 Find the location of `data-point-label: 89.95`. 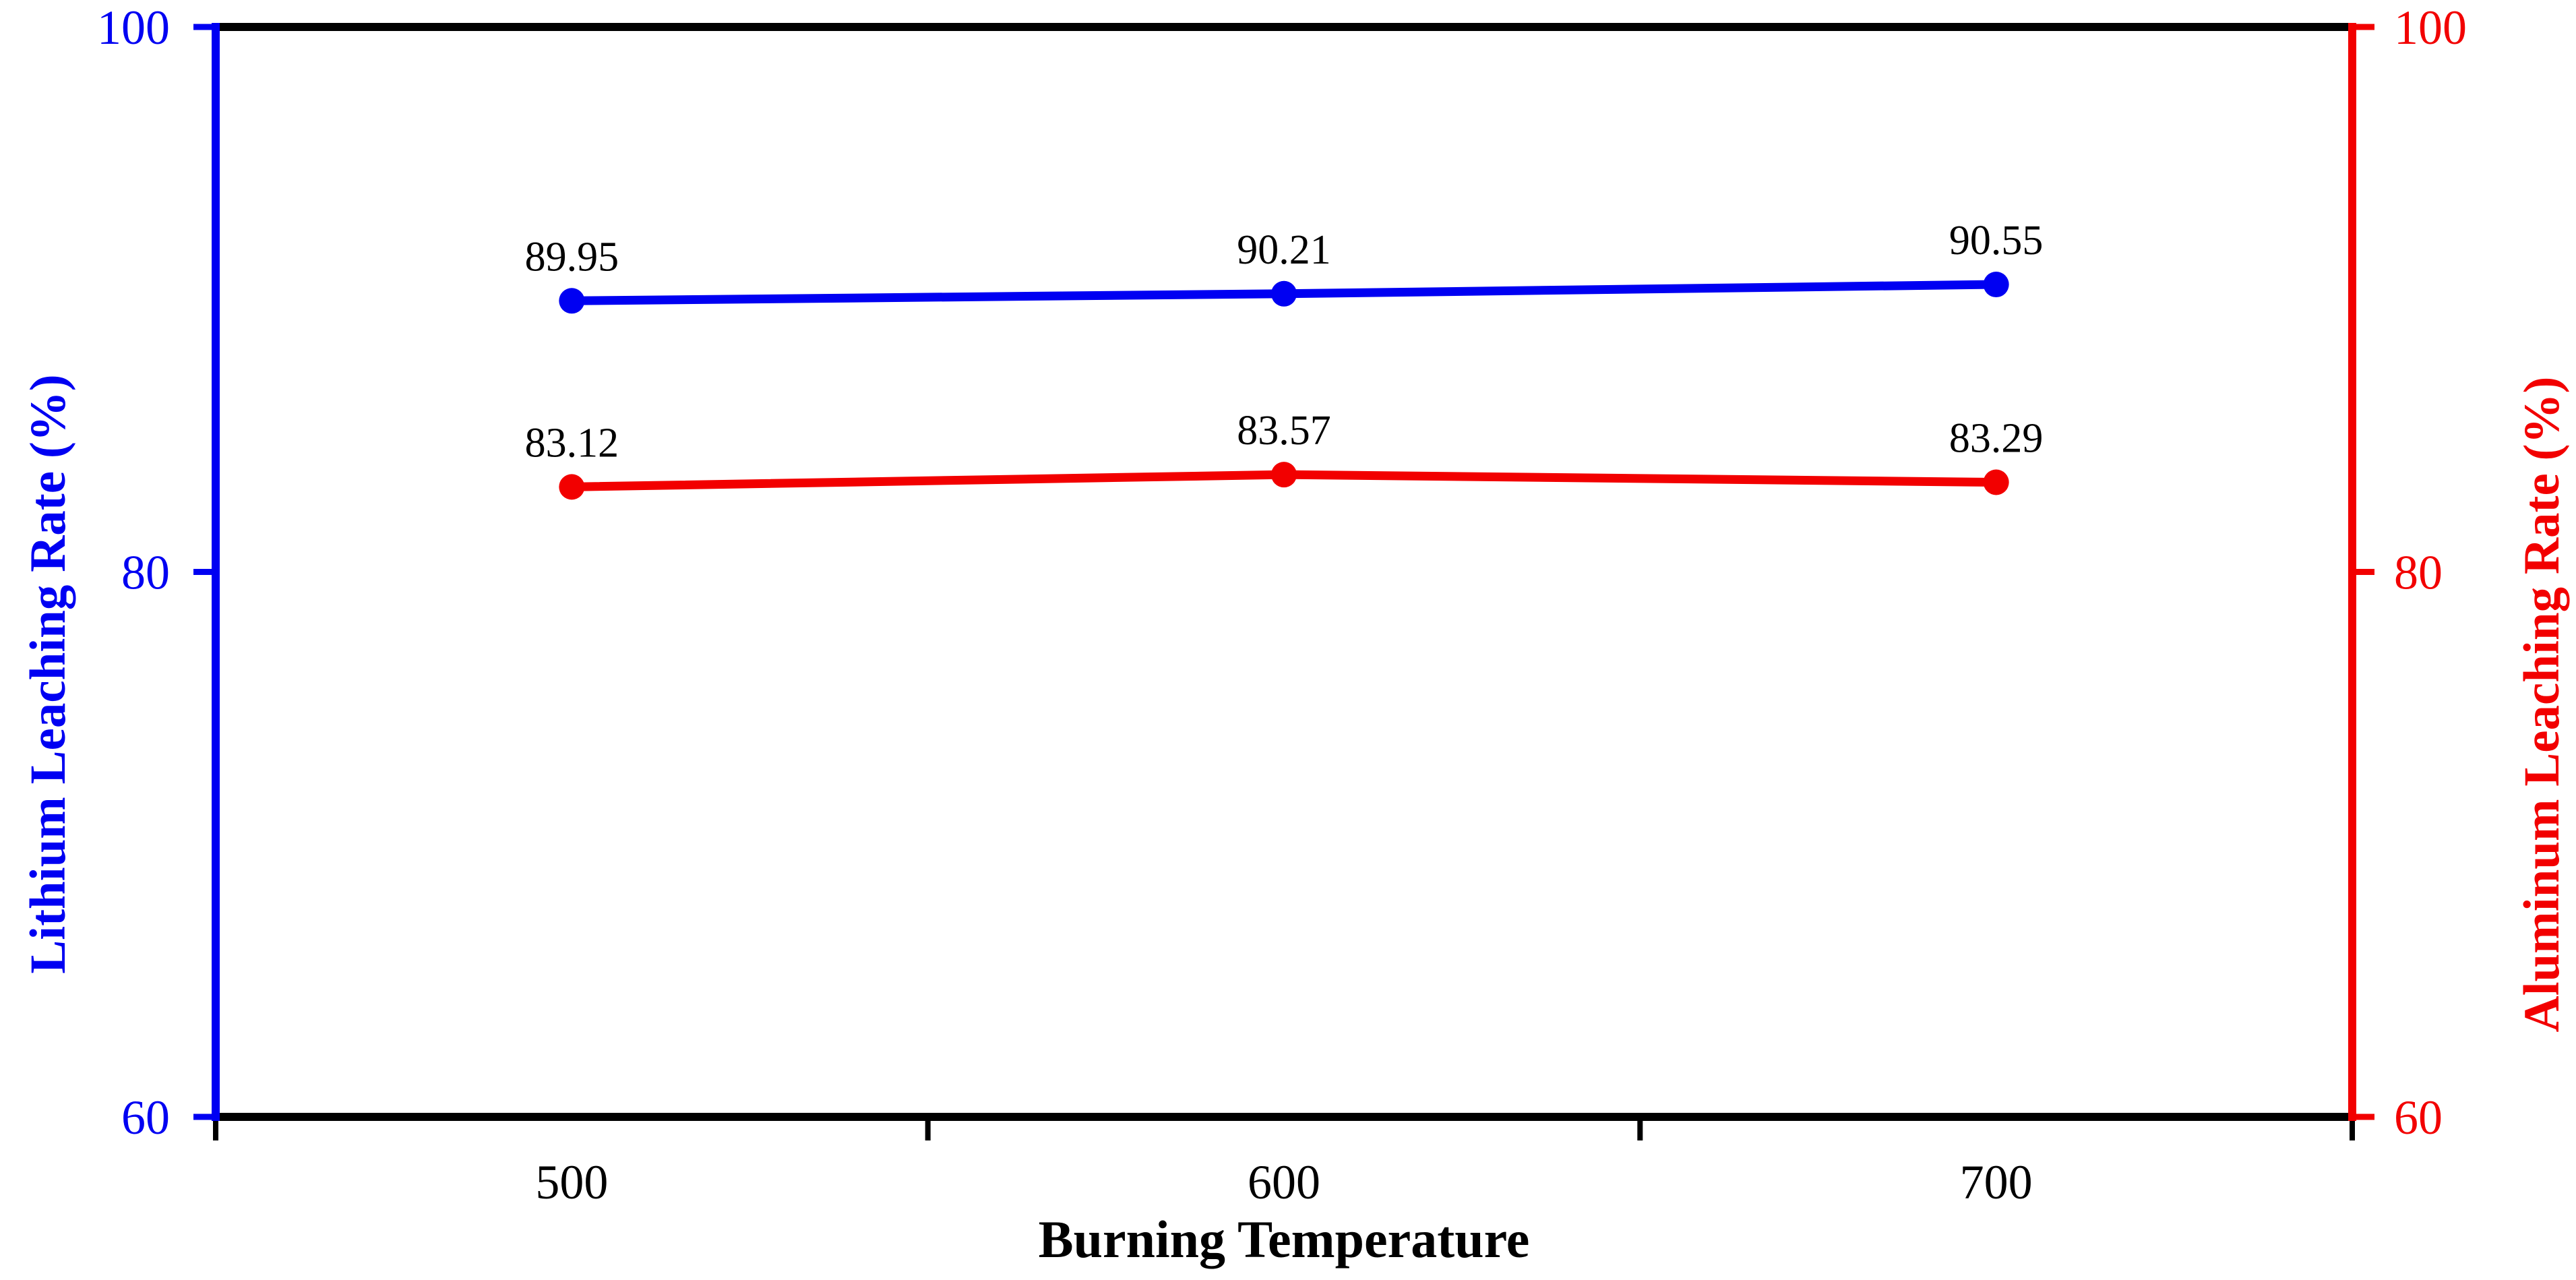

data-point-label: 89.95 is located at coordinates (572, 257).